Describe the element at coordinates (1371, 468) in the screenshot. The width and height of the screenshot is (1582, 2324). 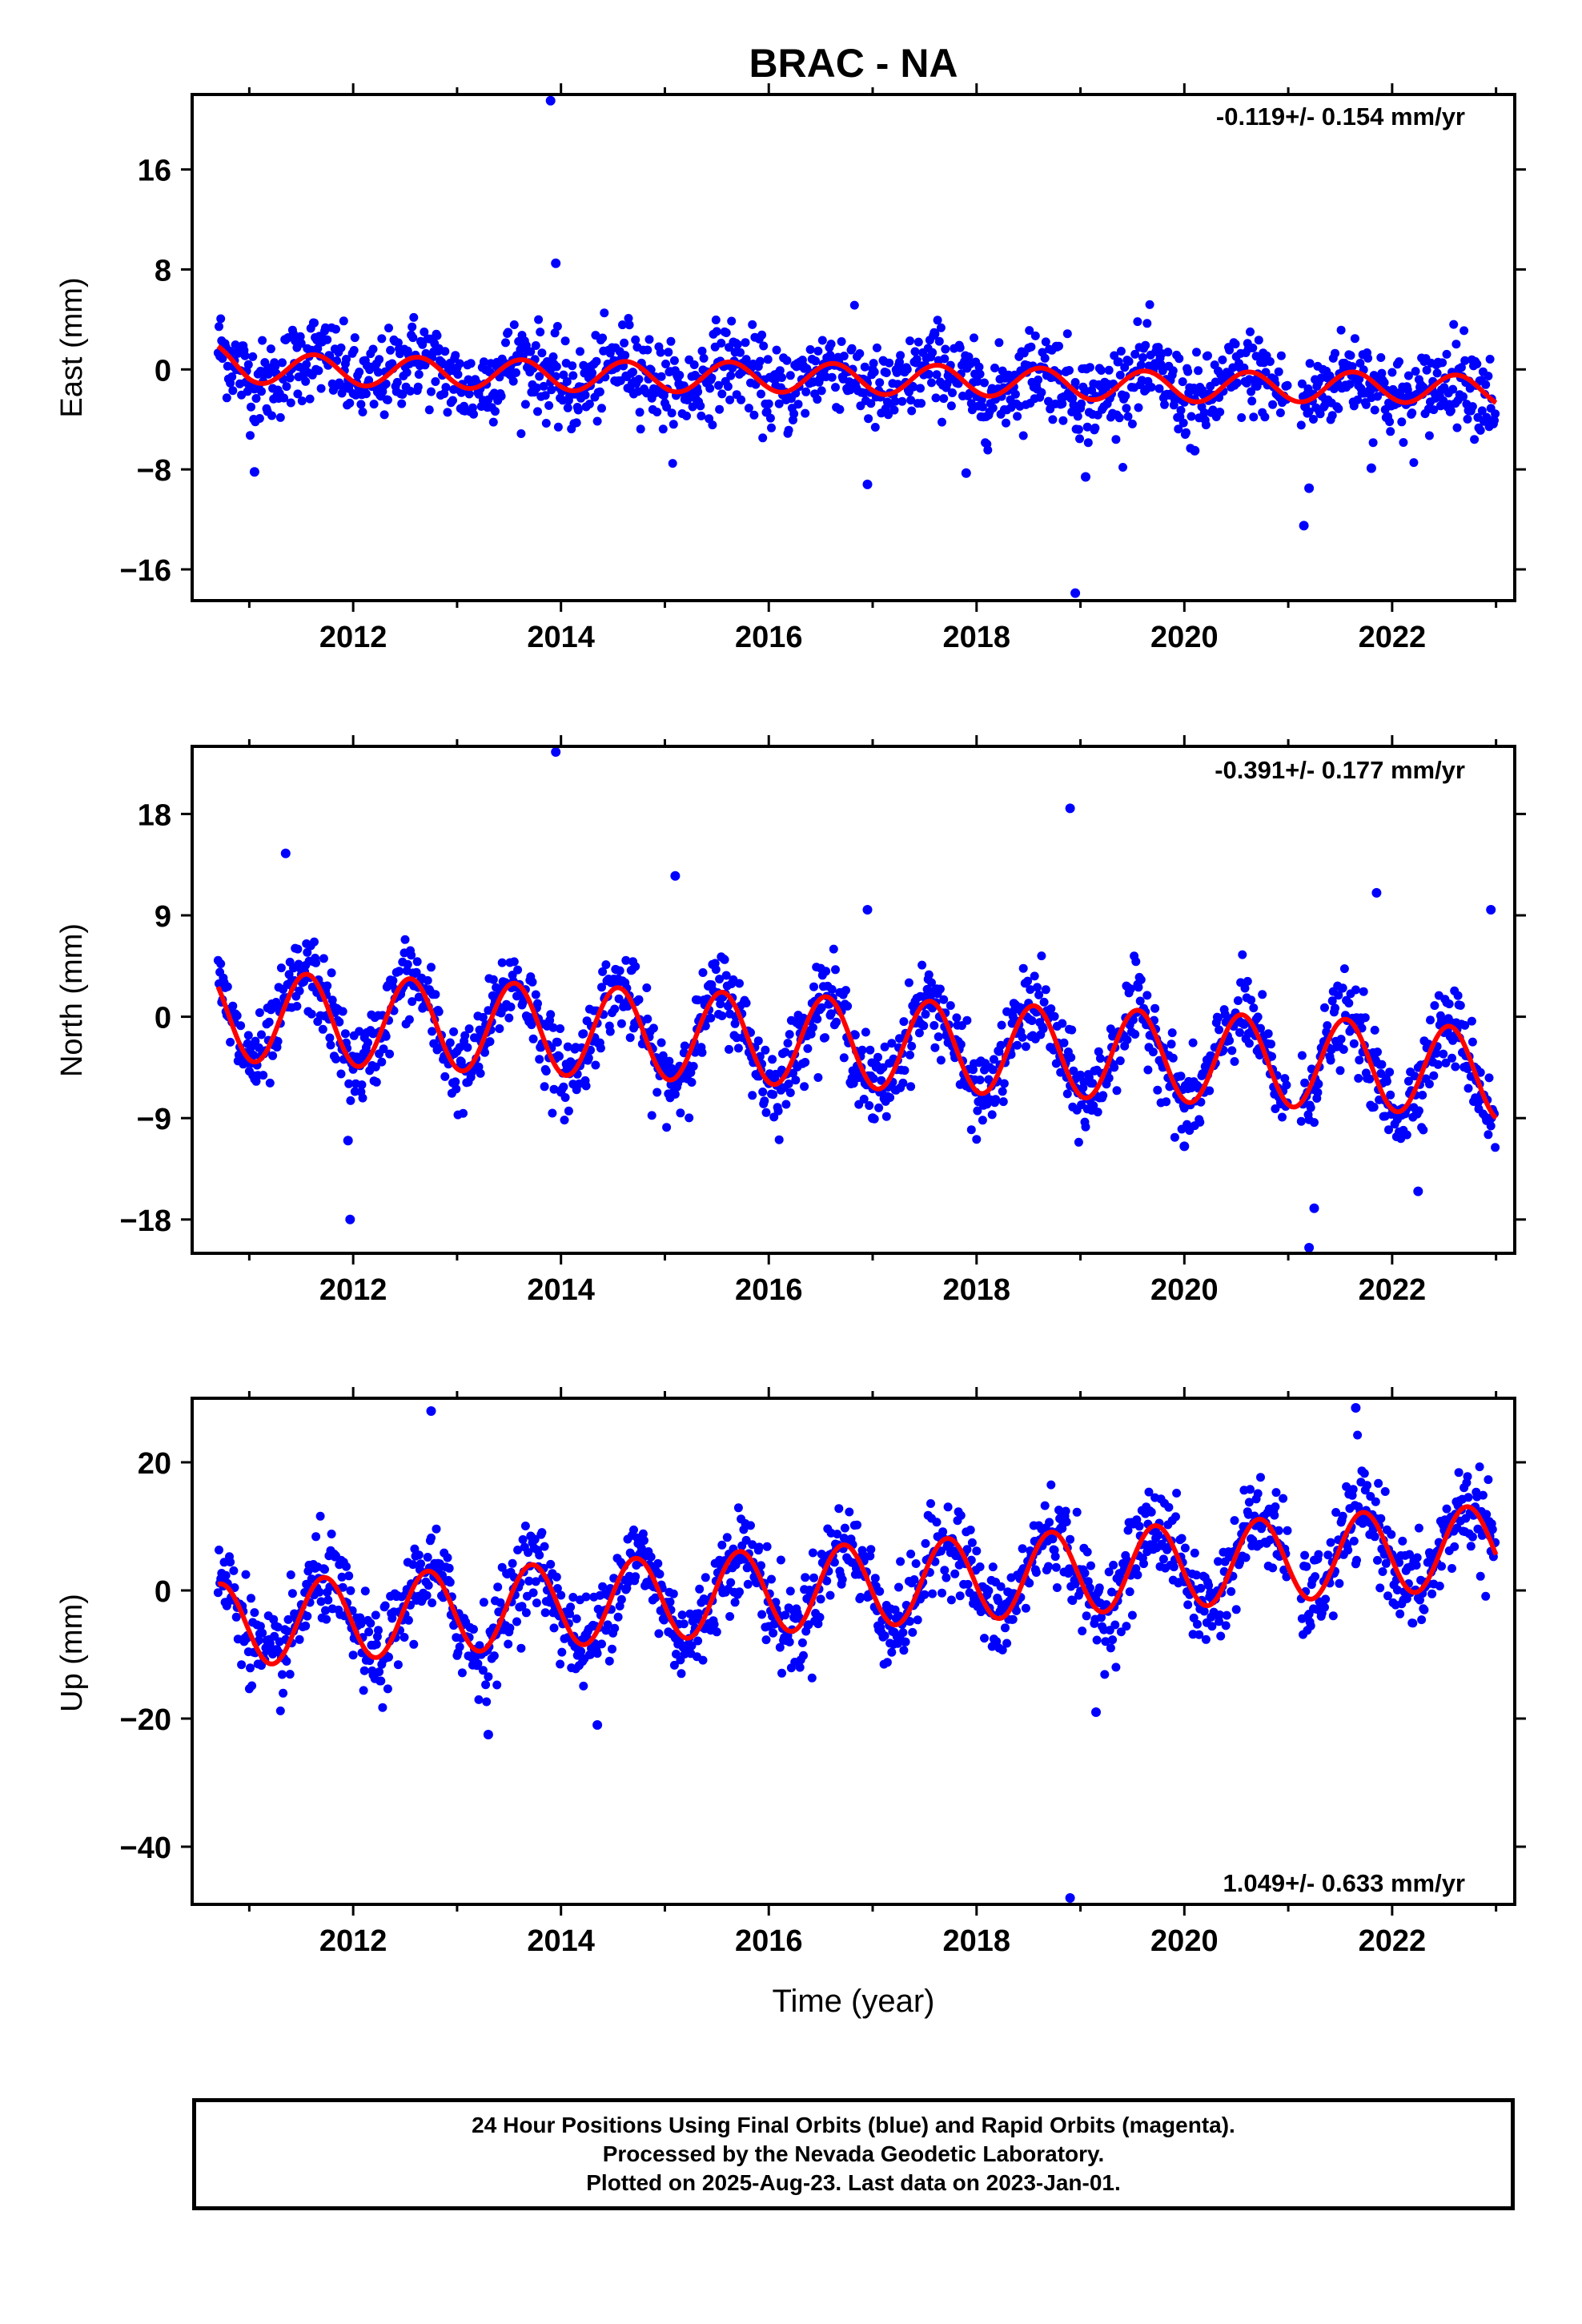
I see `outlier-point-east` at that location.